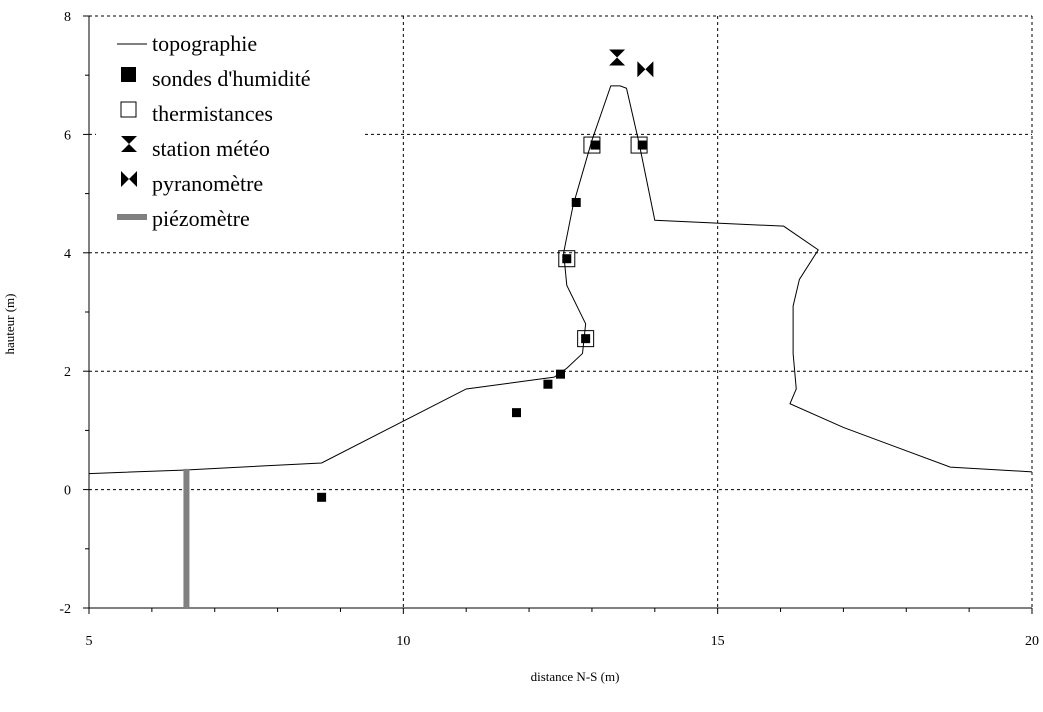 The image size is (1043, 712). I want to click on y-tick-label-4: 4, so click(67, 254).